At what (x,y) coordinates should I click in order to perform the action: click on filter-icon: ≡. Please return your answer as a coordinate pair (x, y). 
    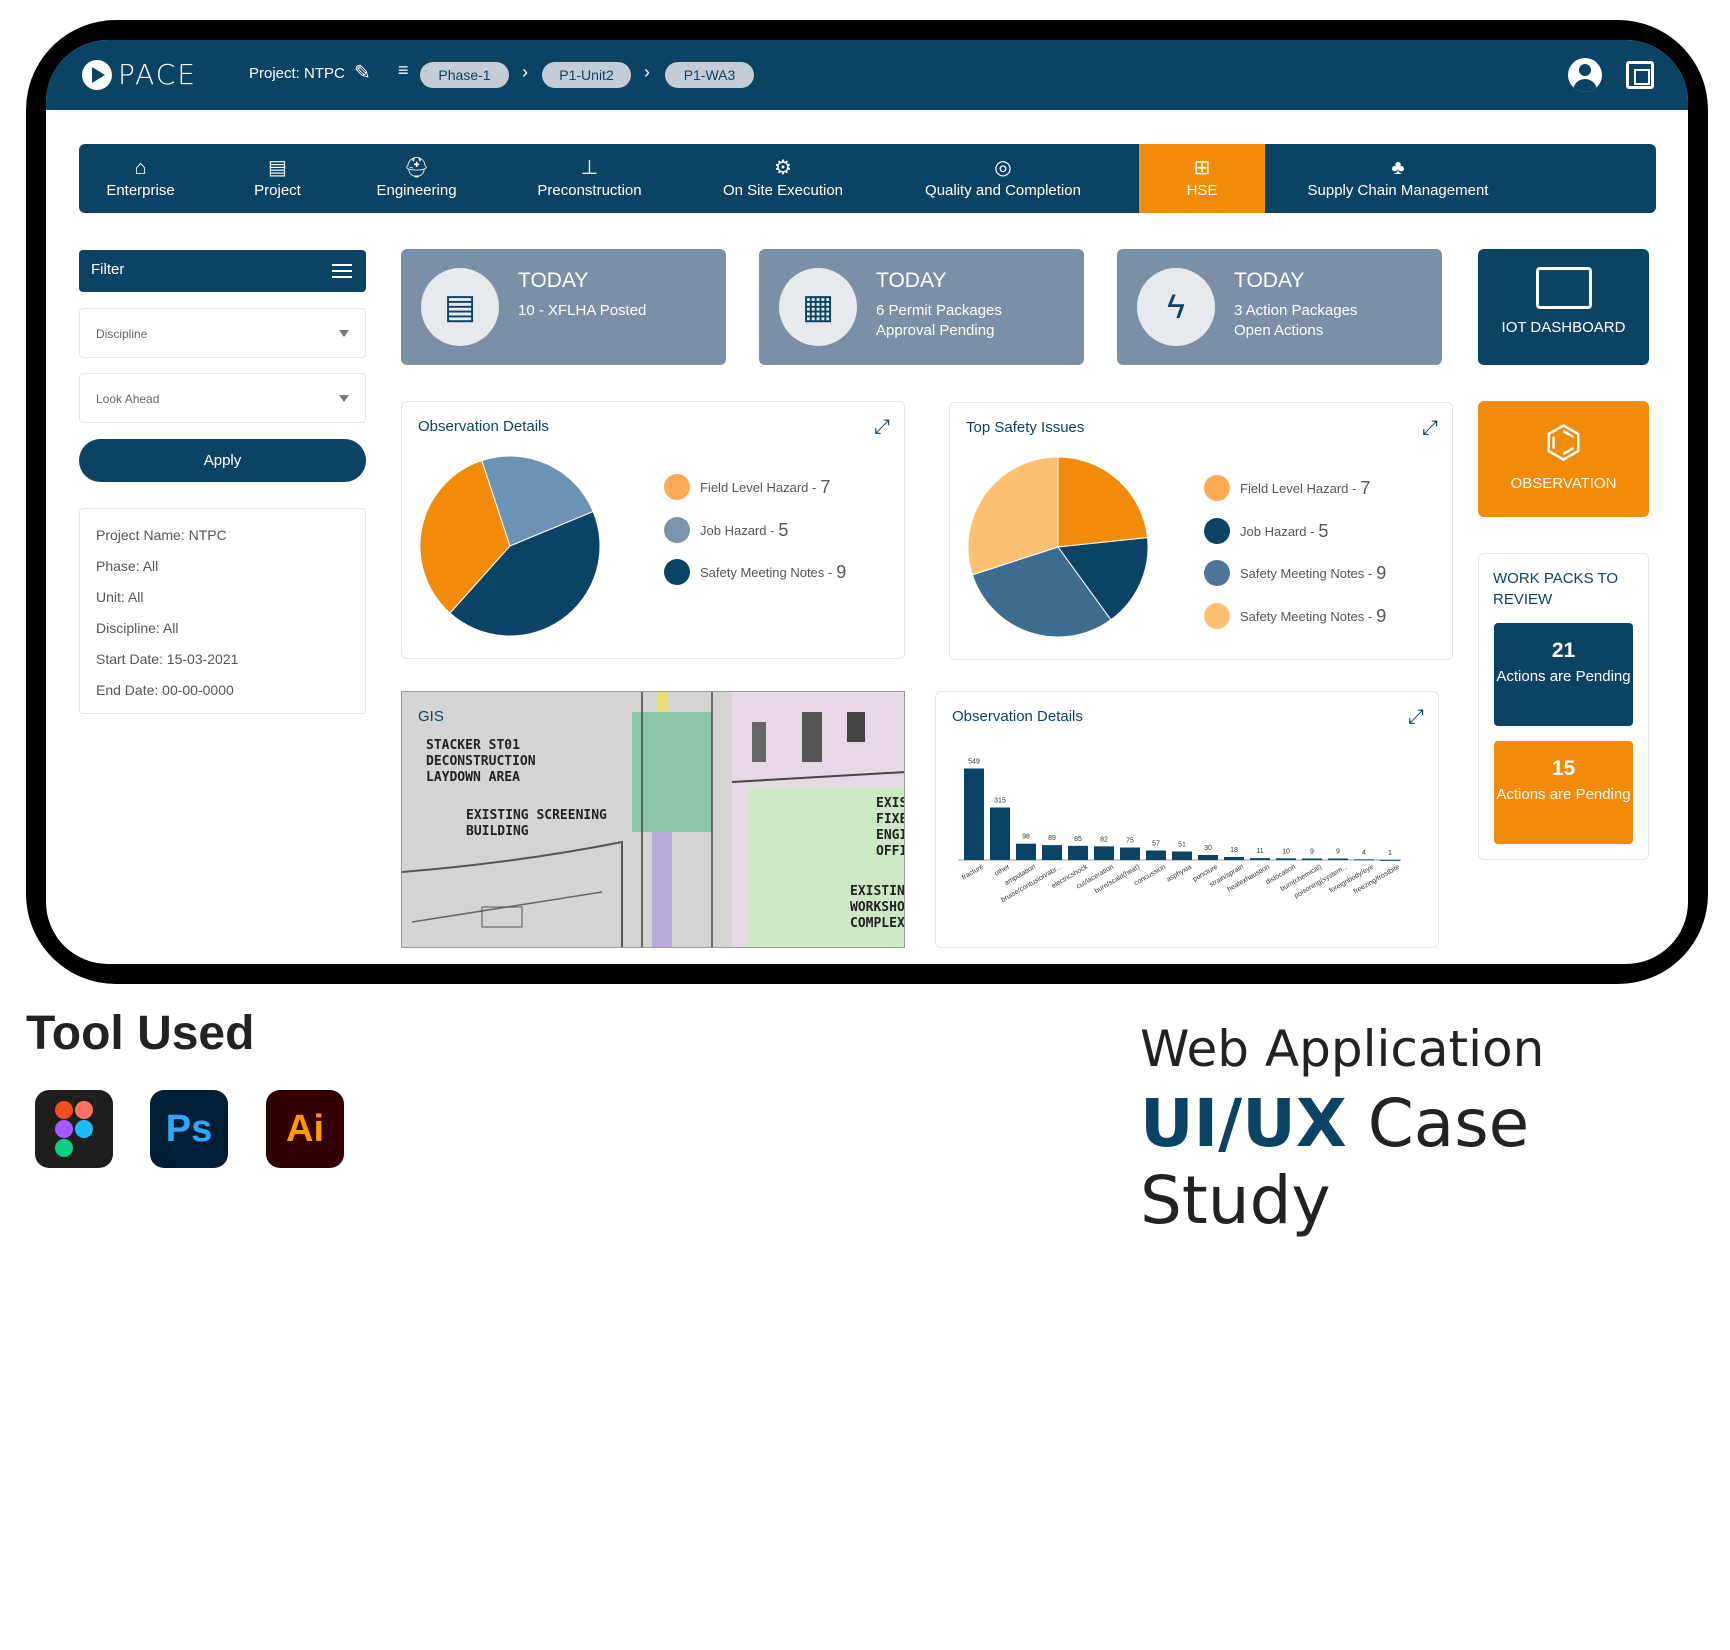
    Looking at the image, I should click on (403, 70).